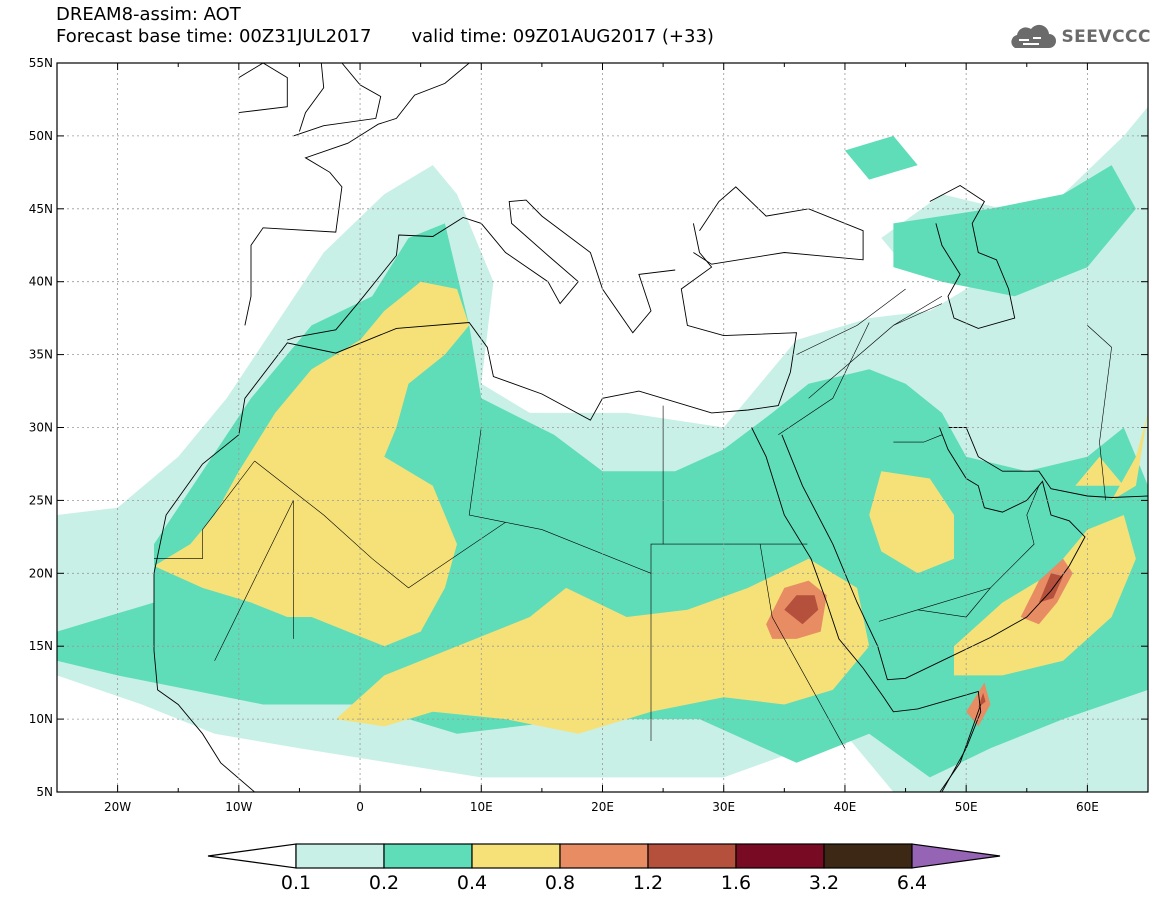 This screenshot has width=1165, height=905. Describe the element at coordinates (148, 14) in the screenshot. I see `product-title: DREAM8-assim: AOT` at that location.